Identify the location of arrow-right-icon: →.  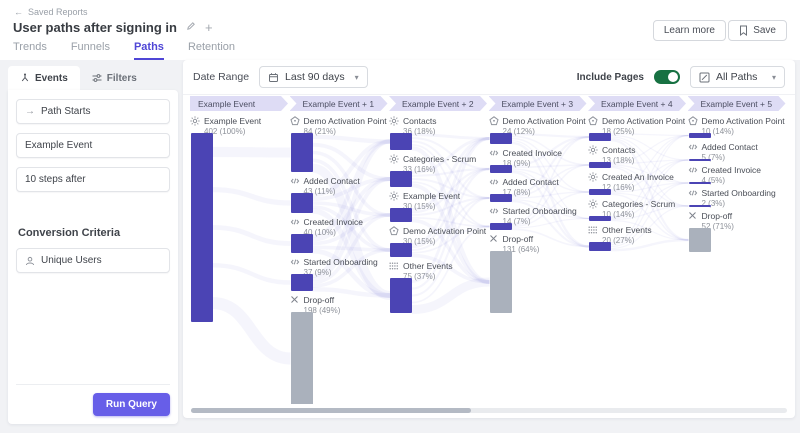
(30, 111).